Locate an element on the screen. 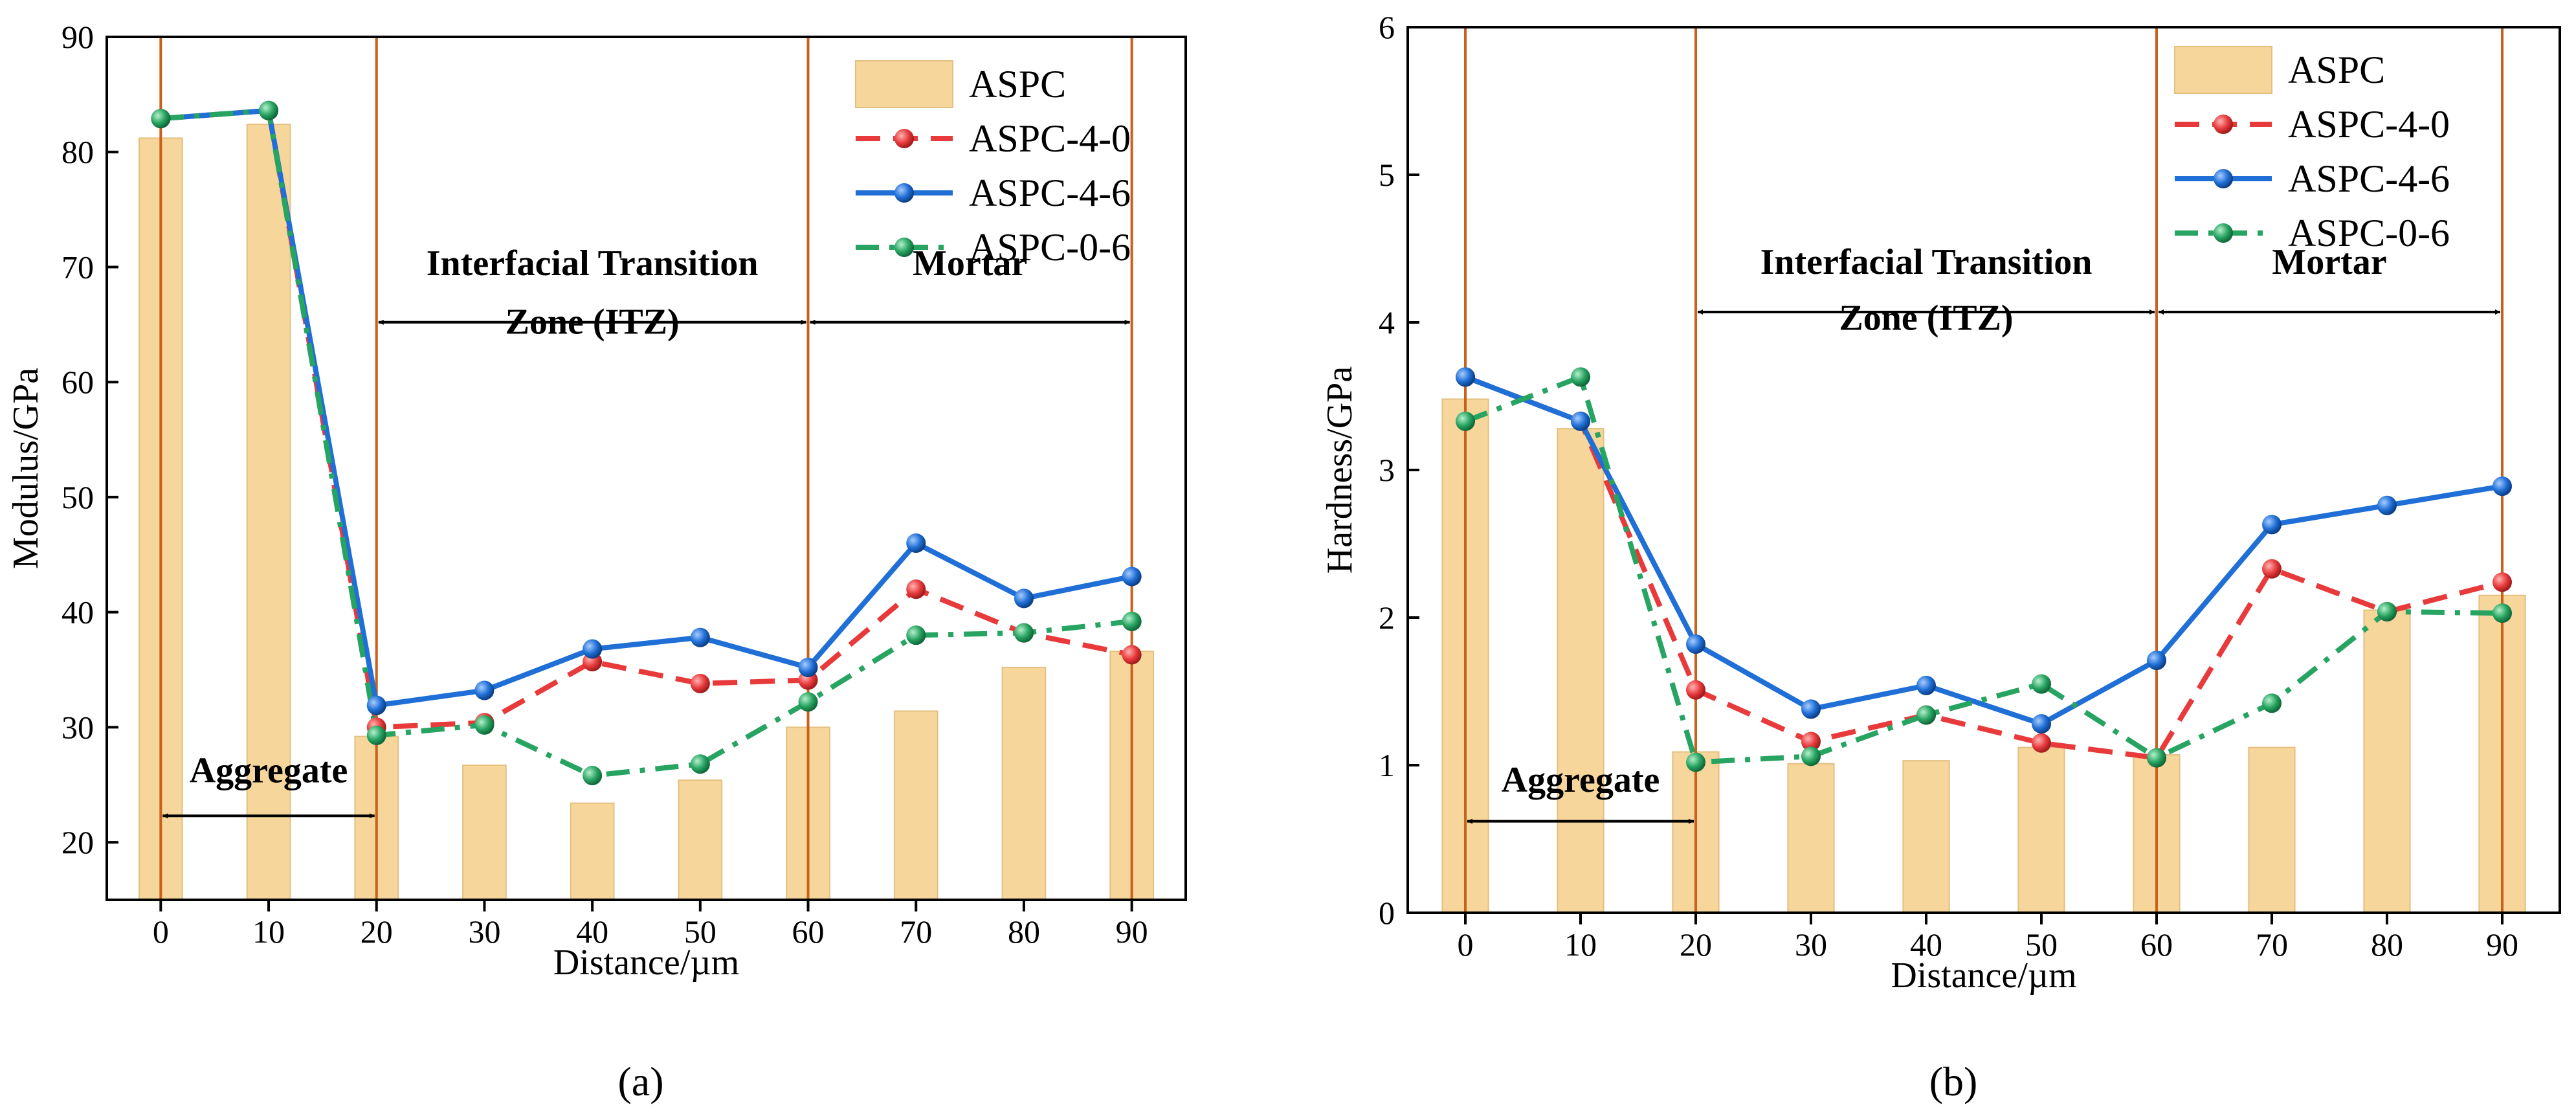 This screenshot has width=2576, height=1118. y-axis-label: Hardness/GPa is located at coordinates (1340, 470).